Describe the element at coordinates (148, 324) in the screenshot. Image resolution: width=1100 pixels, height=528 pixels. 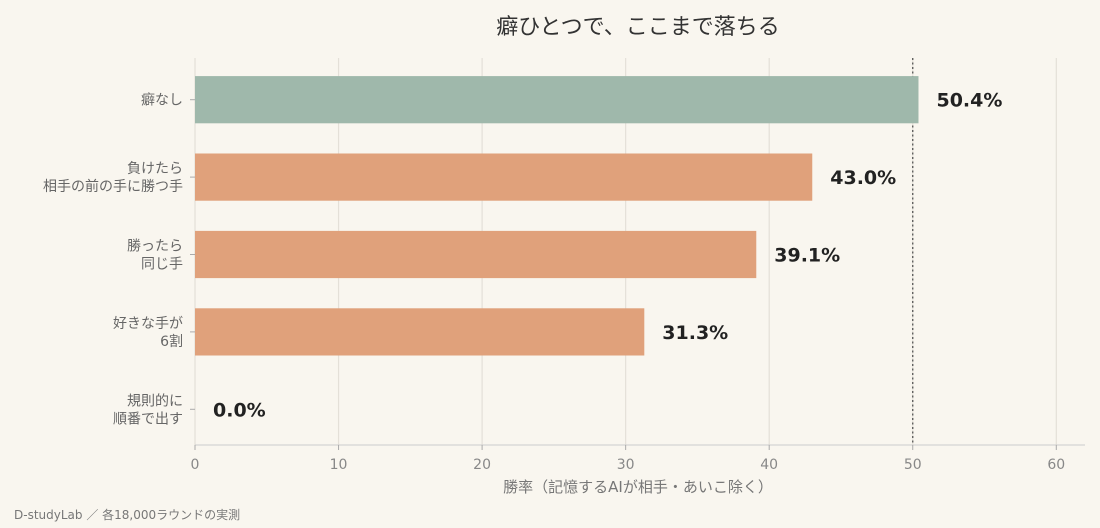
I see `category-label: 好きな手が` at that location.